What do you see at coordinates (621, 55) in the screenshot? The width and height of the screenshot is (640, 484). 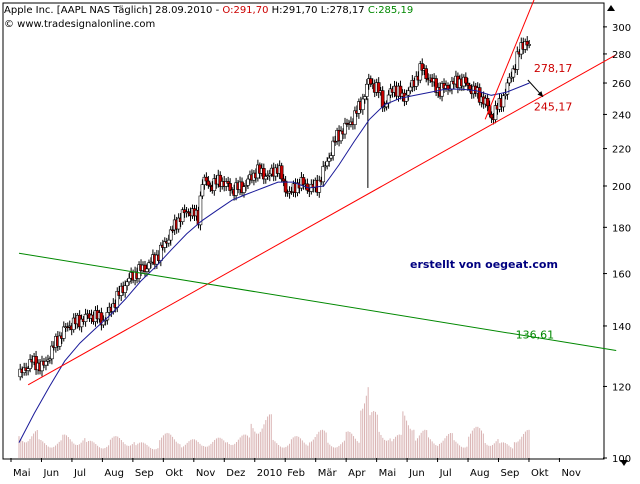 I see `y-tick-label: 280` at bounding box center [621, 55].